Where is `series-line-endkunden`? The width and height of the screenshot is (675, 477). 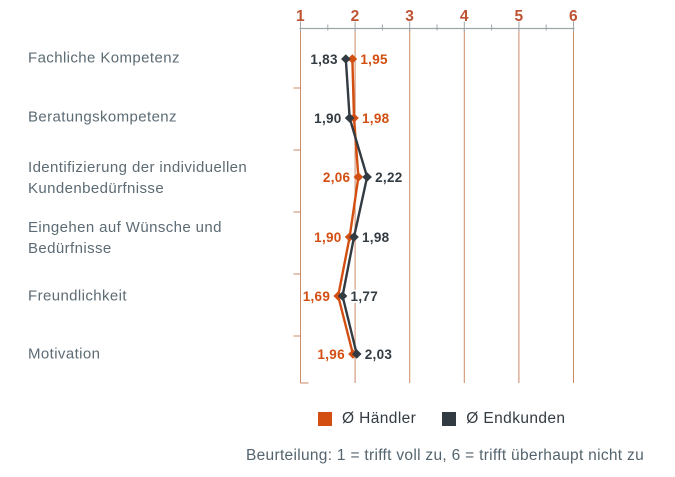 series-line-endkunden is located at coordinates (355, 206).